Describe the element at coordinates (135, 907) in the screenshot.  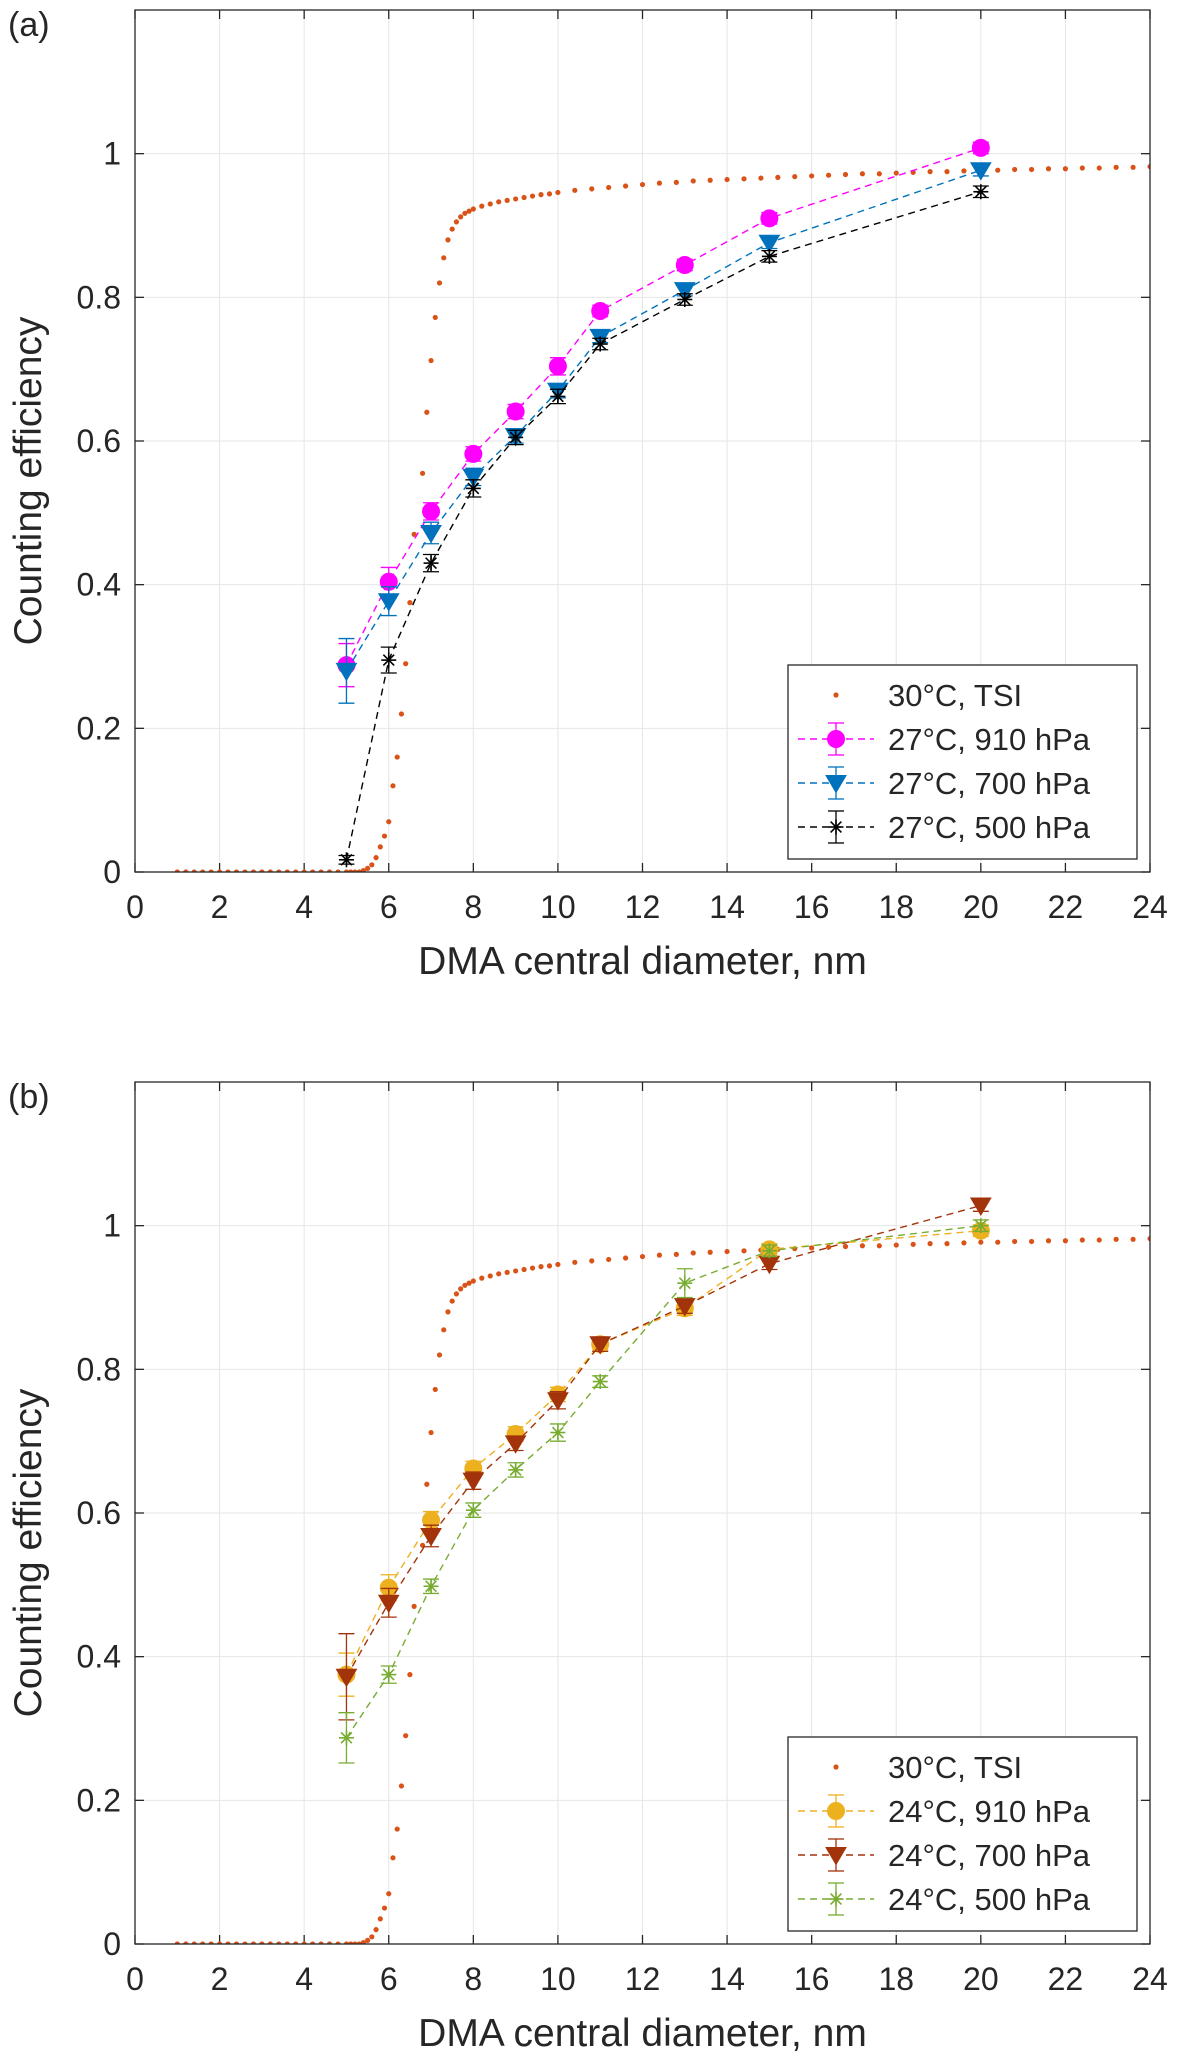
I see `x-tick-label: 0` at that location.